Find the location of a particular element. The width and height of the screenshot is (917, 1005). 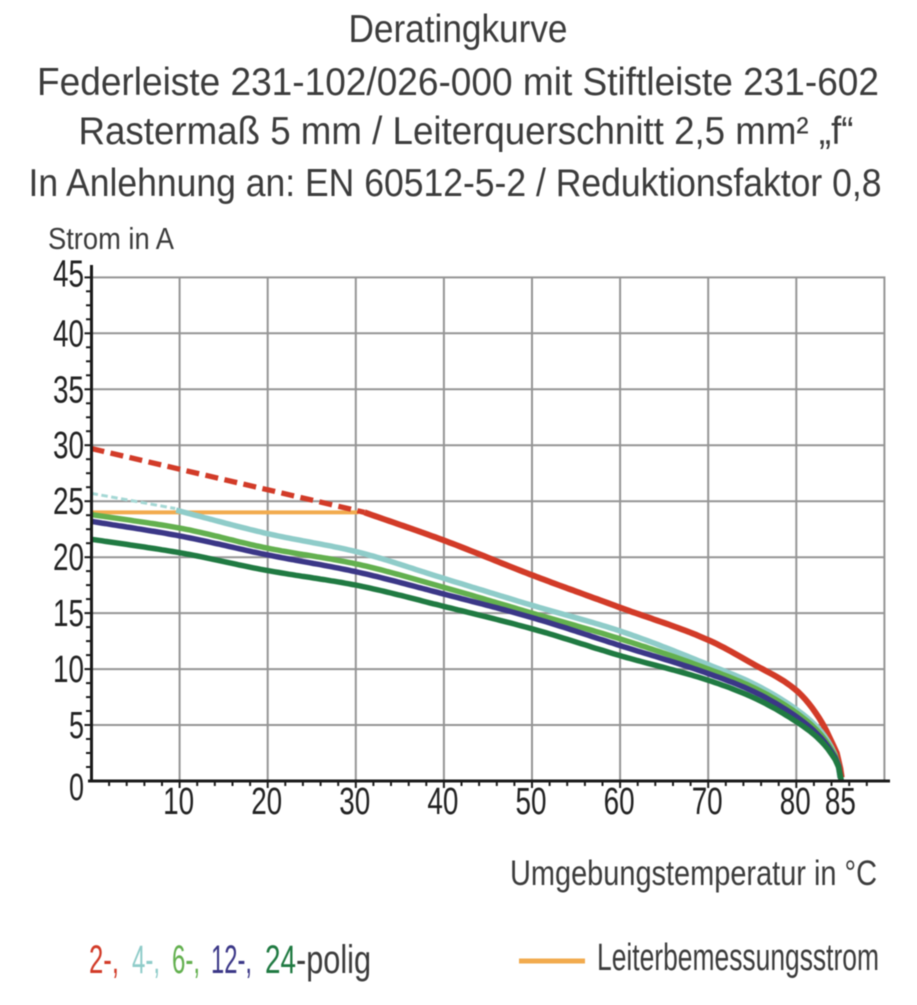

svg-text: 15 is located at coordinates (68, 614).